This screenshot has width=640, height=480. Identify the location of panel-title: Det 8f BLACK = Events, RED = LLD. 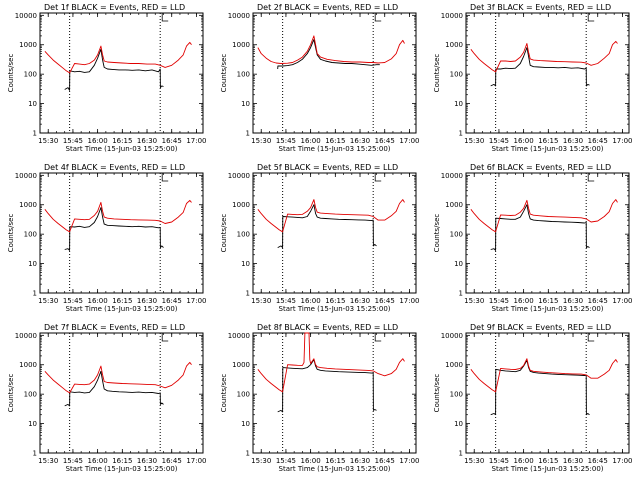
(327, 327).